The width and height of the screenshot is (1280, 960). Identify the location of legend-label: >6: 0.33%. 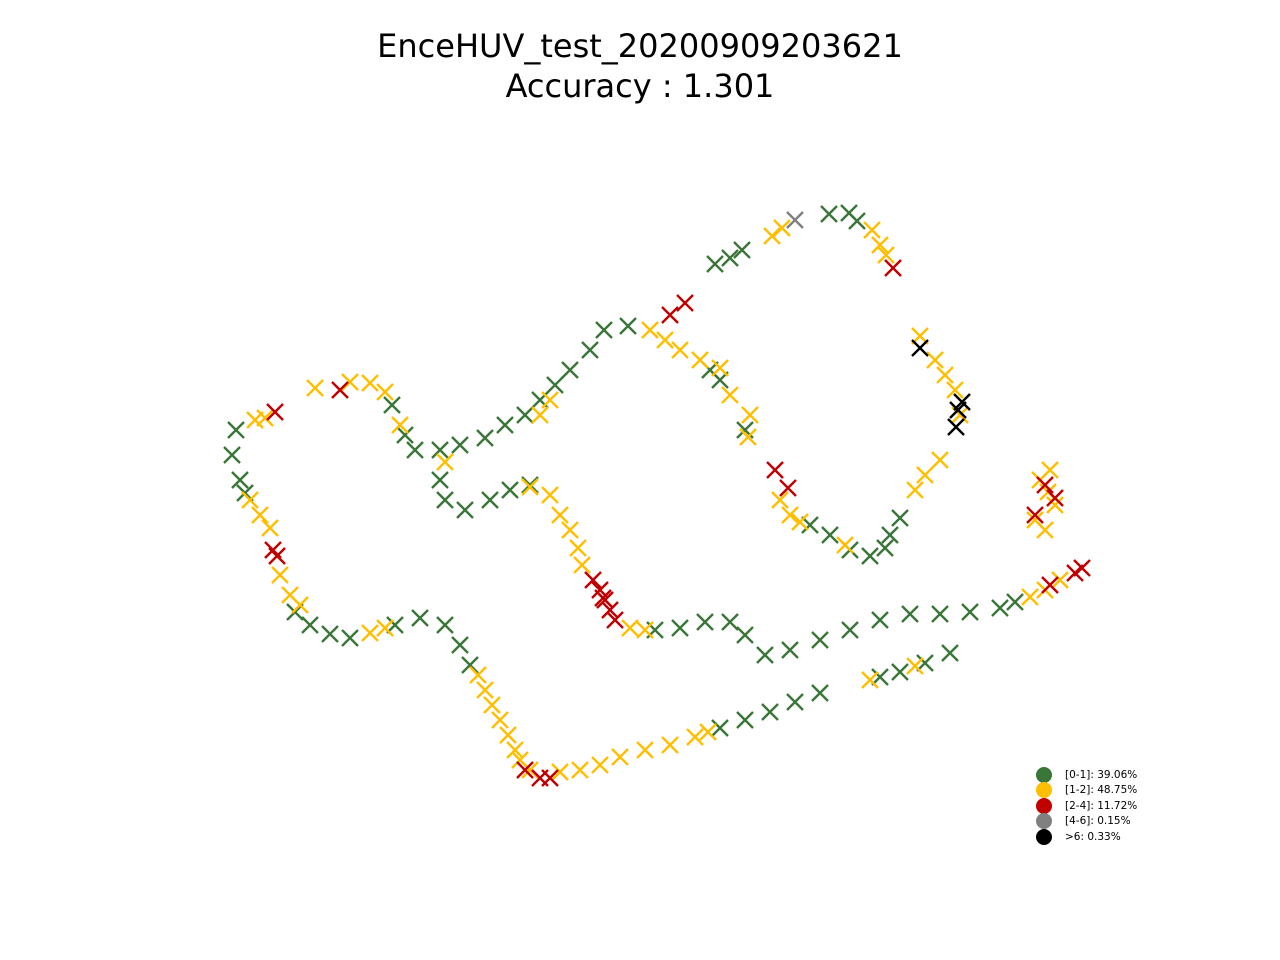
(1093, 836).